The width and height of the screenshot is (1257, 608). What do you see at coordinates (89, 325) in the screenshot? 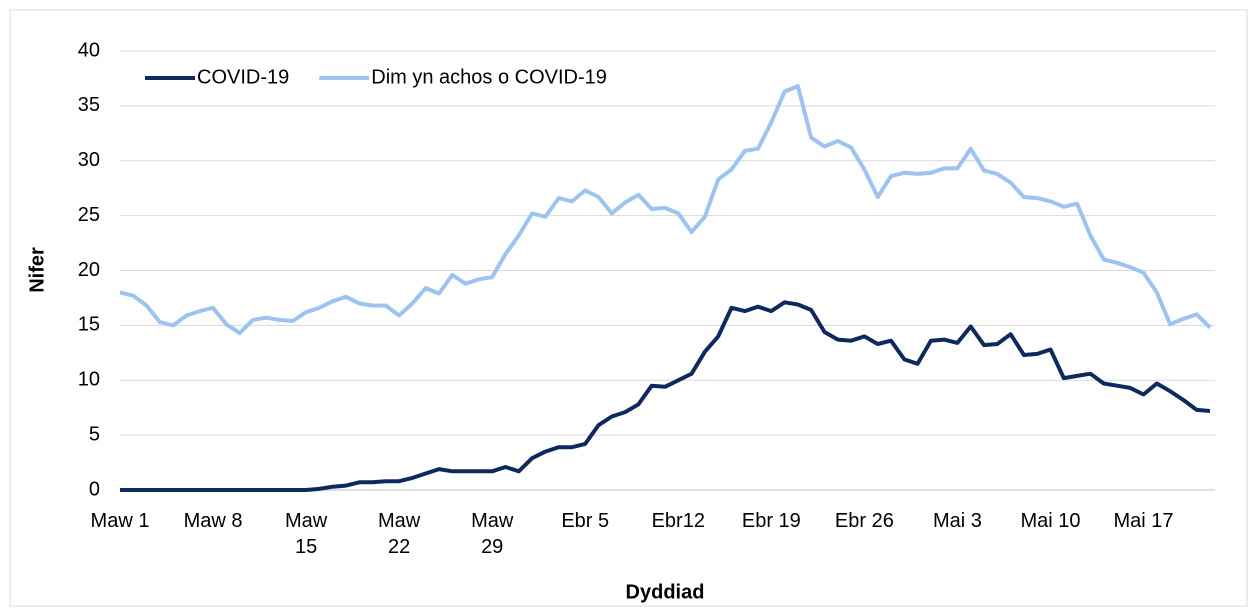
I see `y-tick-label: 15` at bounding box center [89, 325].